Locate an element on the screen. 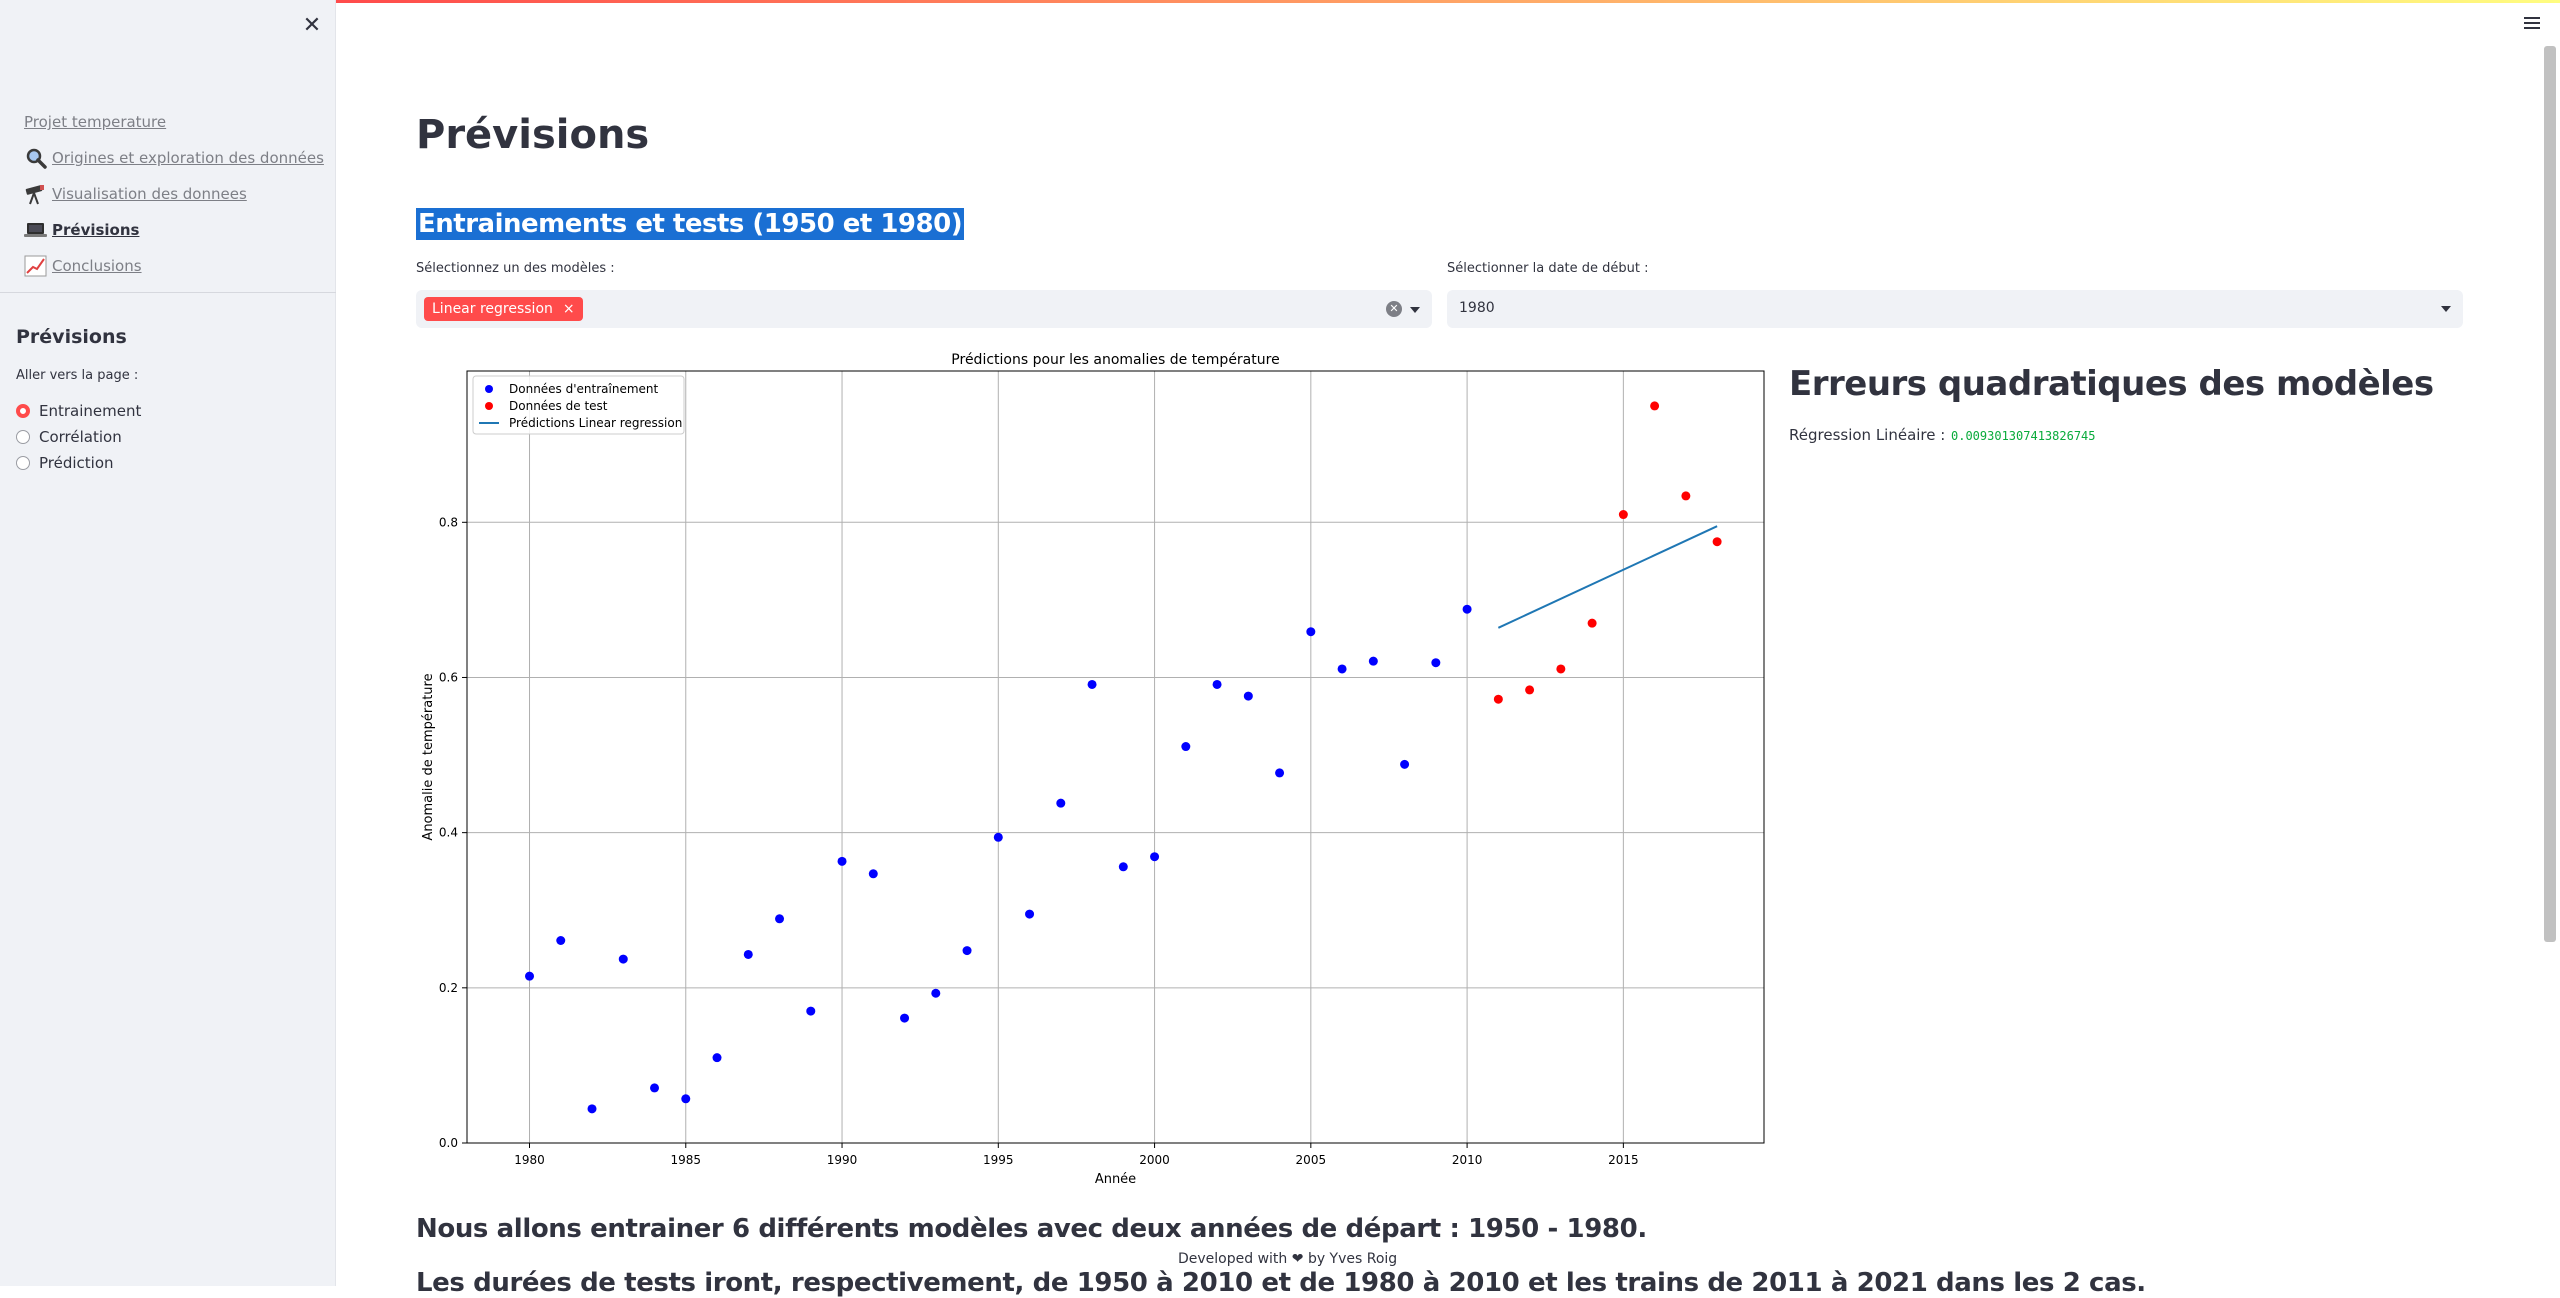 This screenshot has height=1298, width=2560. radio-correlation: Corrélation is located at coordinates (78, 437).